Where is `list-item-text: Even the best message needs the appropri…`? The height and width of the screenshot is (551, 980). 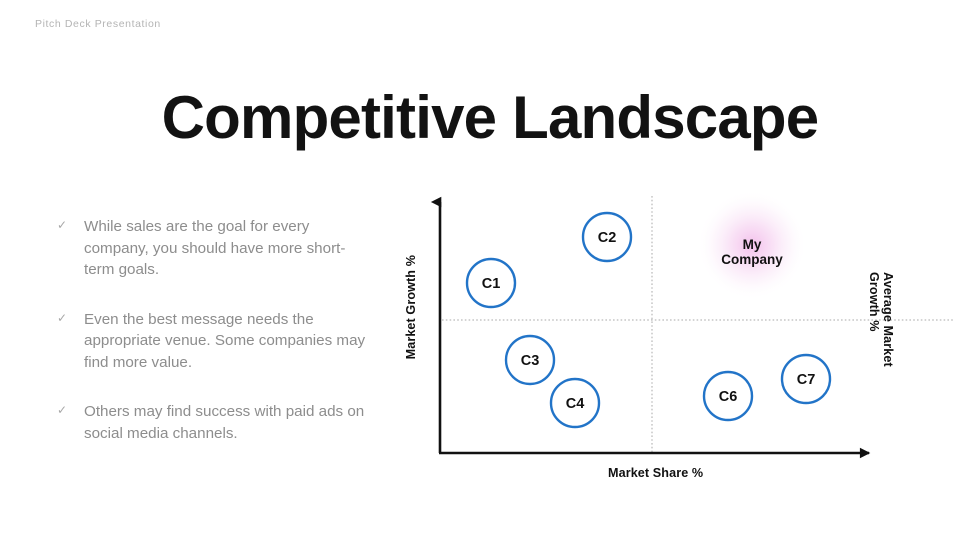 list-item-text: Even the best message needs the appropri… is located at coordinates (225, 340).